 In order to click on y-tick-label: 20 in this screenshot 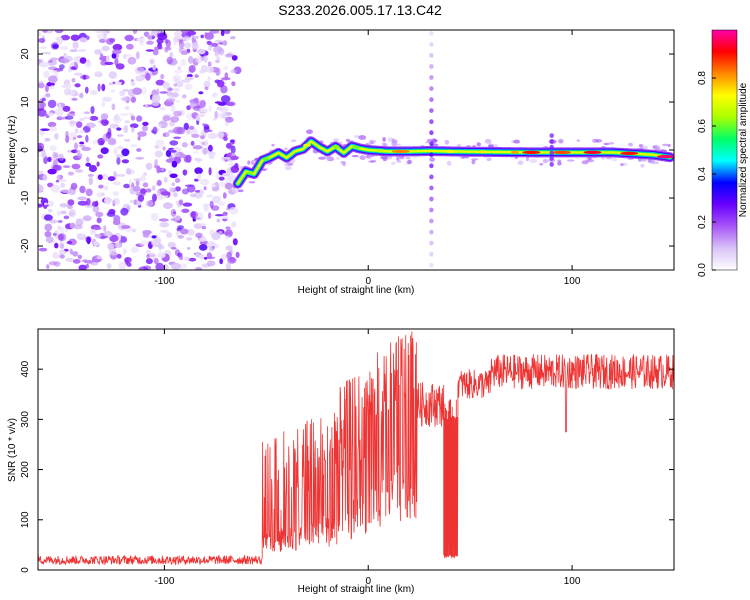, I will do `click(25, 54)`.